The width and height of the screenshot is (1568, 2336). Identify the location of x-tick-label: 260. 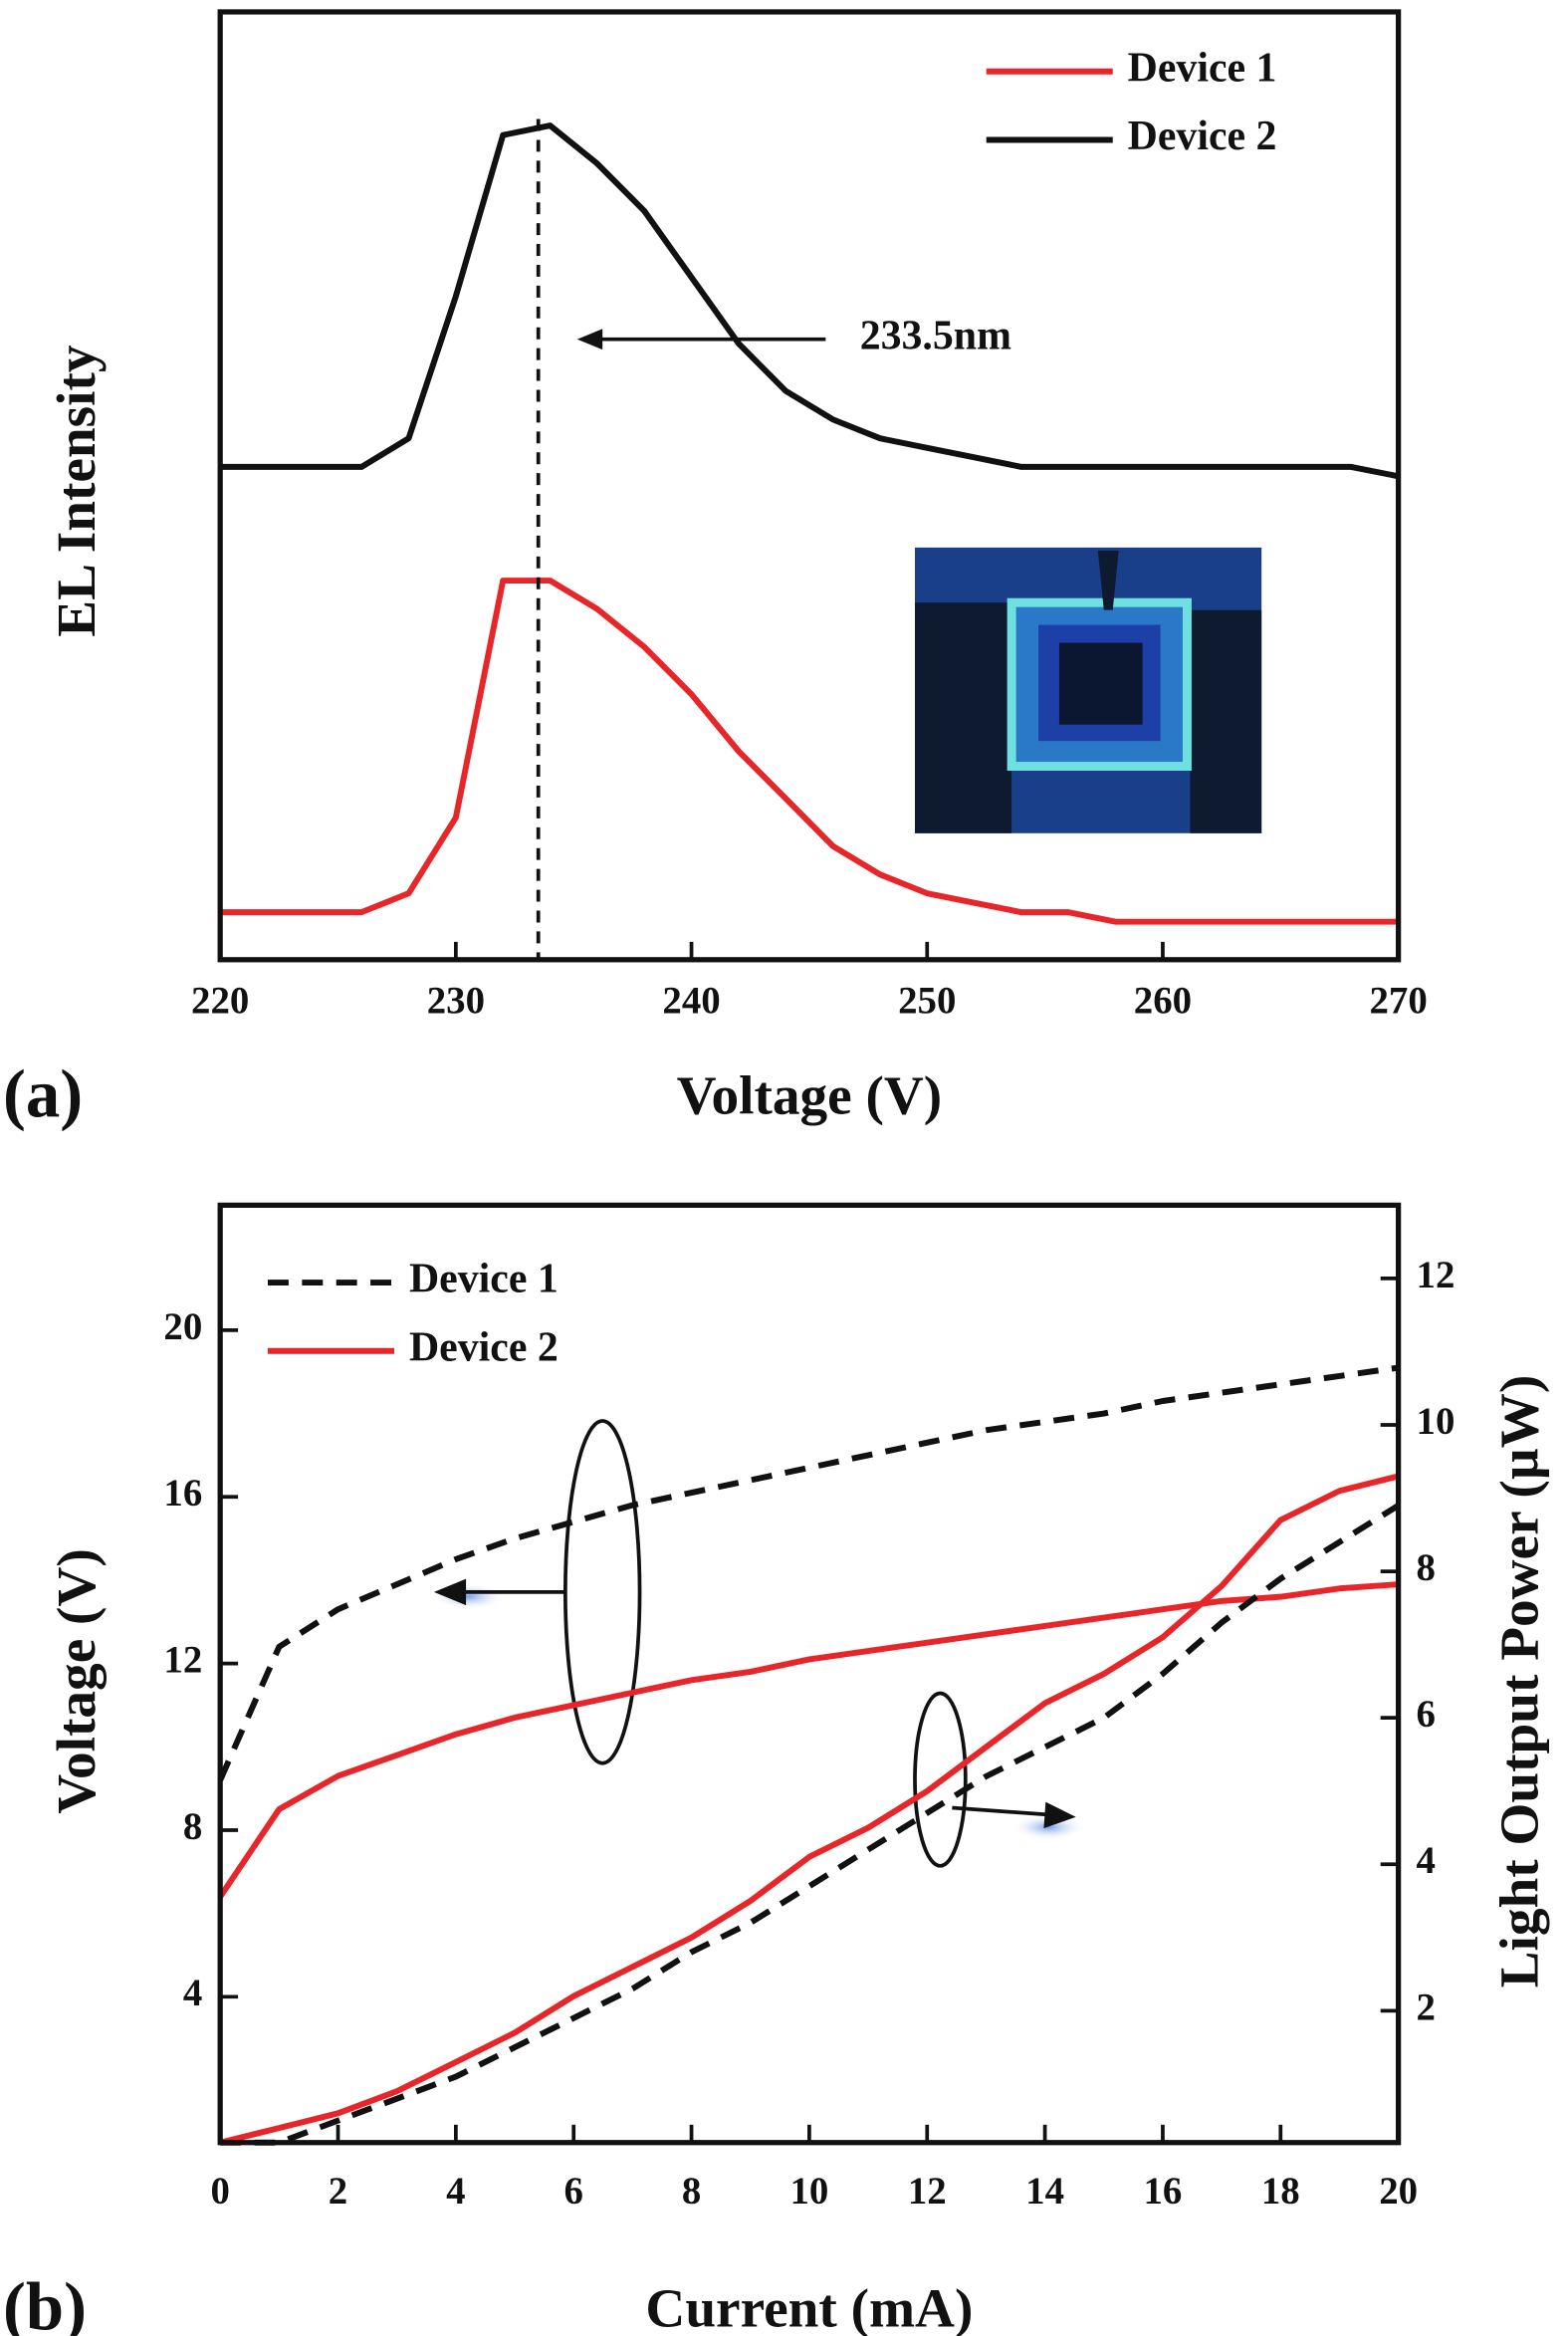
(1163, 1002).